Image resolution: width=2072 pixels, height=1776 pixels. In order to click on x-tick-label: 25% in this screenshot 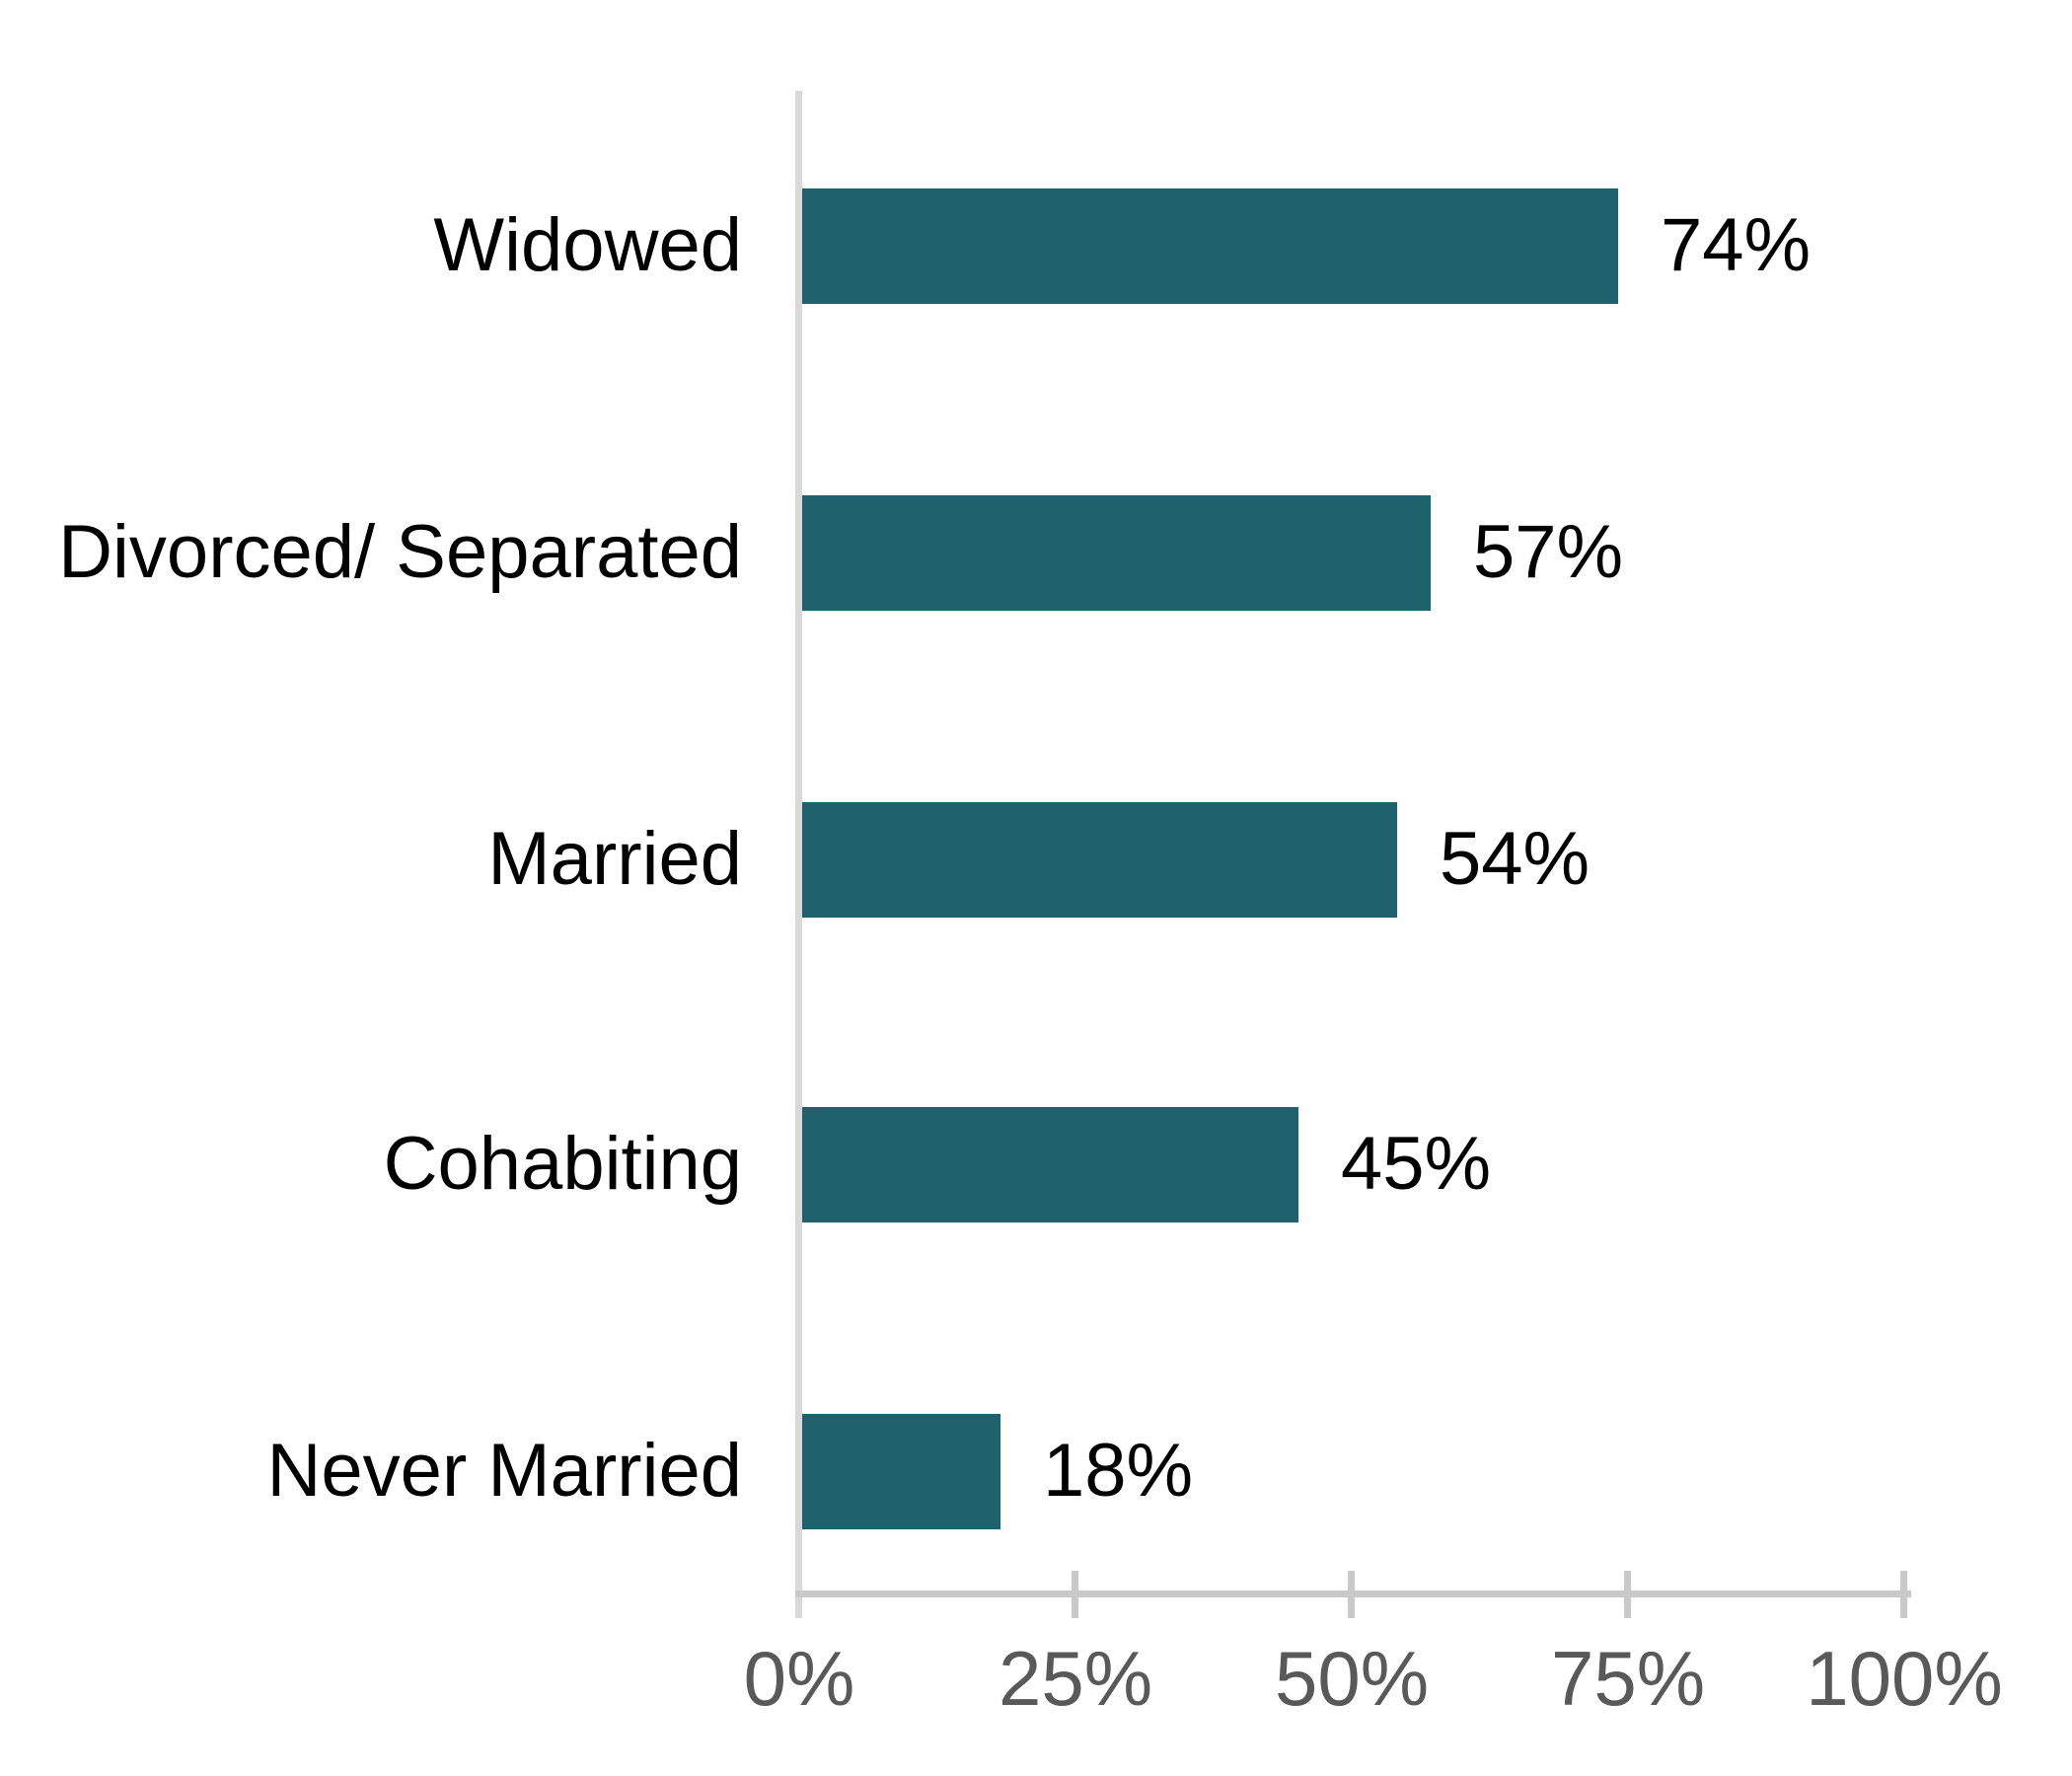, I will do `click(1076, 1679)`.